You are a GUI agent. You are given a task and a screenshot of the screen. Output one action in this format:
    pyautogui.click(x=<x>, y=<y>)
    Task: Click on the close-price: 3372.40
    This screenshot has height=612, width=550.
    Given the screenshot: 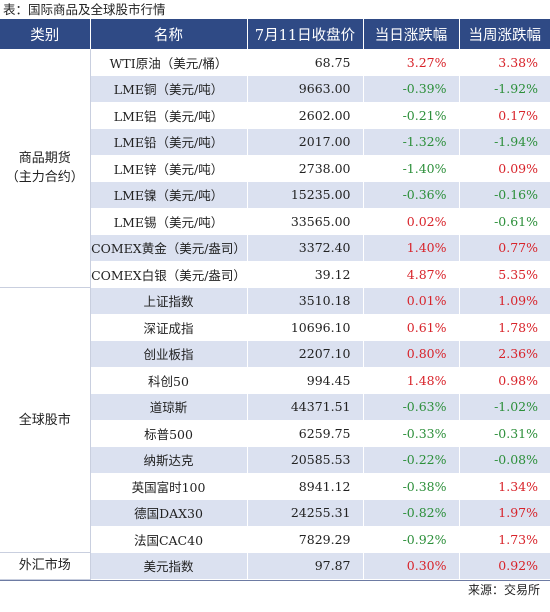 What is the action you would take?
    pyautogui.click(x=305, y=247)
    